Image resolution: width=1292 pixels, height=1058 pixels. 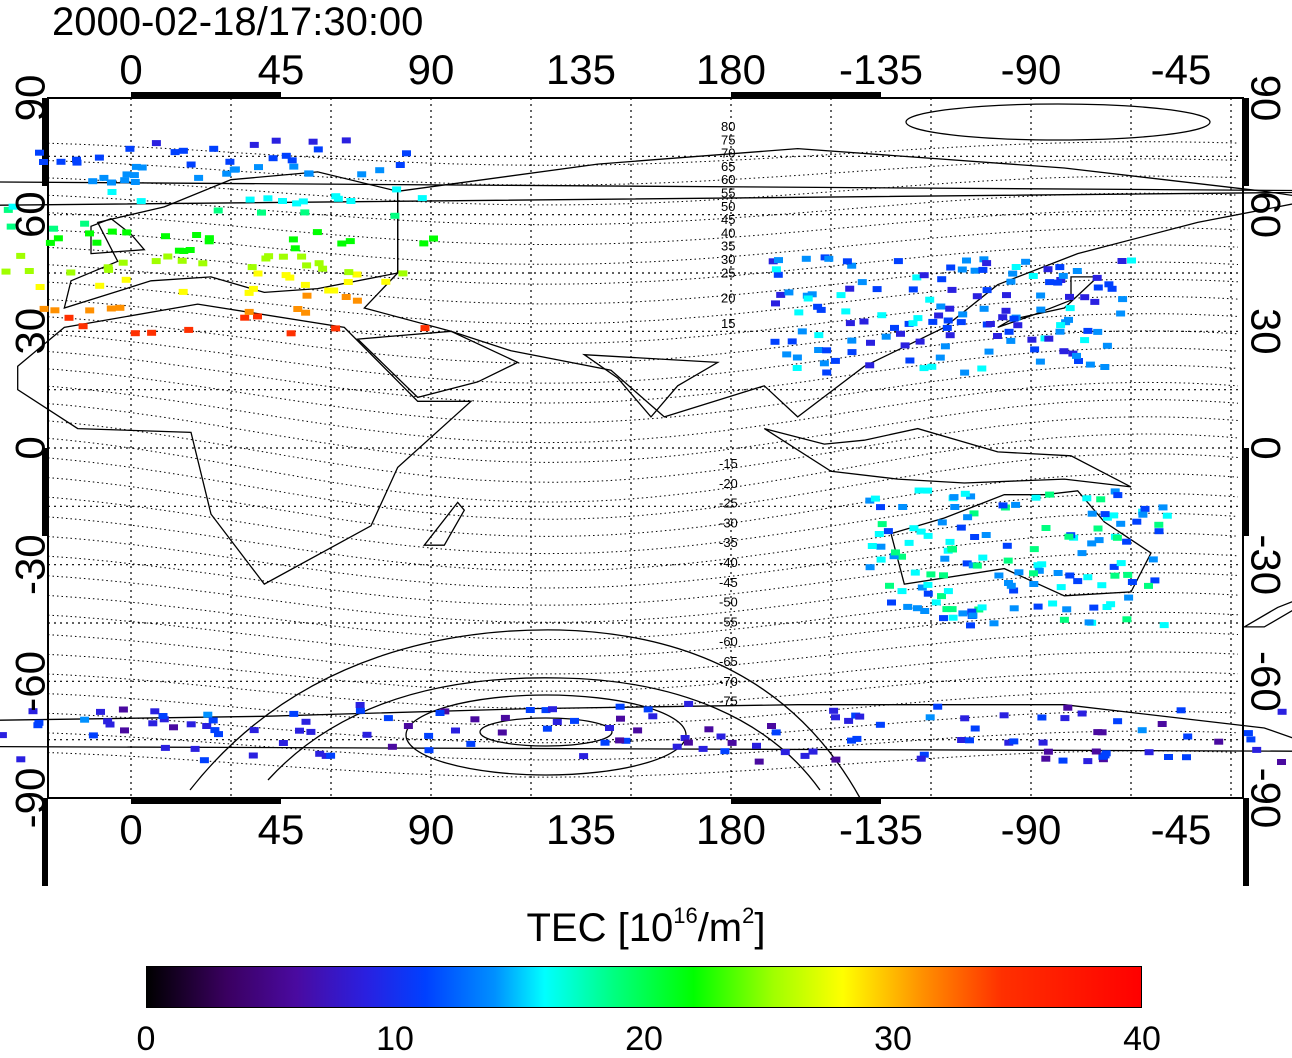 What do you see at coordinates (728, 701) in the screenshot?
I see `contour-label: -75` at bounding box center [728, 701].